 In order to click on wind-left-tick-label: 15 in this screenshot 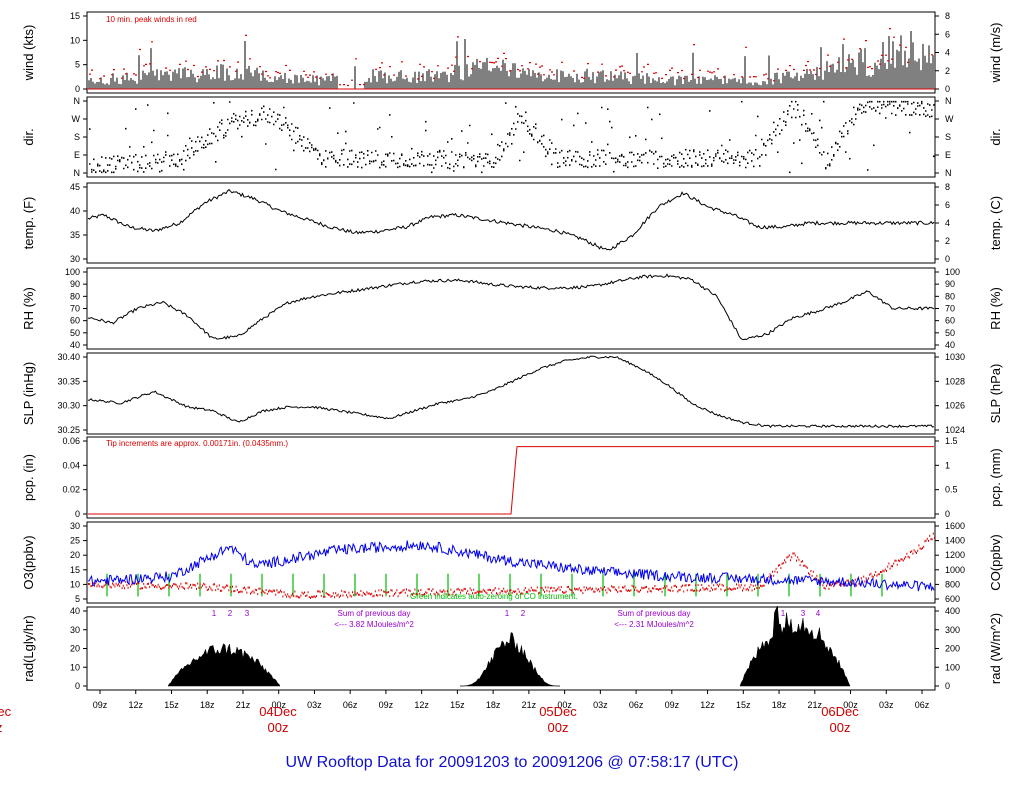, I will do `click(75, 16)`.